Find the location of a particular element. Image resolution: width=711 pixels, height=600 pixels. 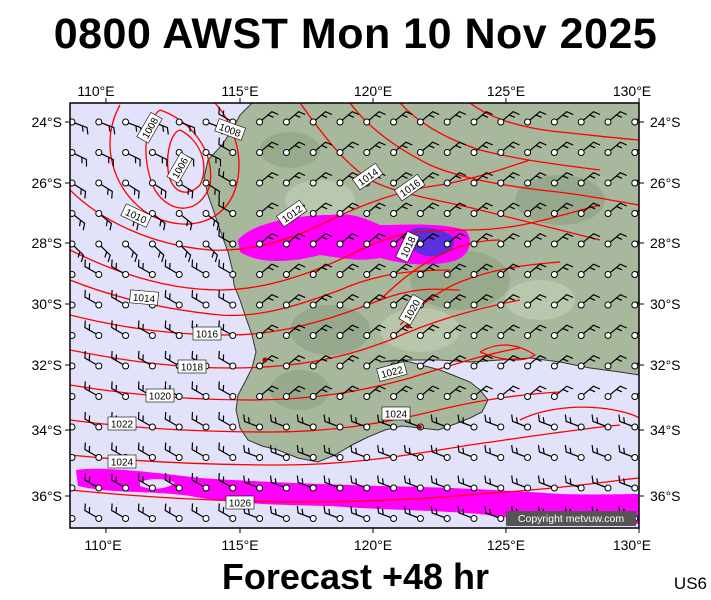

lon-label: 120°E is located at coordinates (373, 91).